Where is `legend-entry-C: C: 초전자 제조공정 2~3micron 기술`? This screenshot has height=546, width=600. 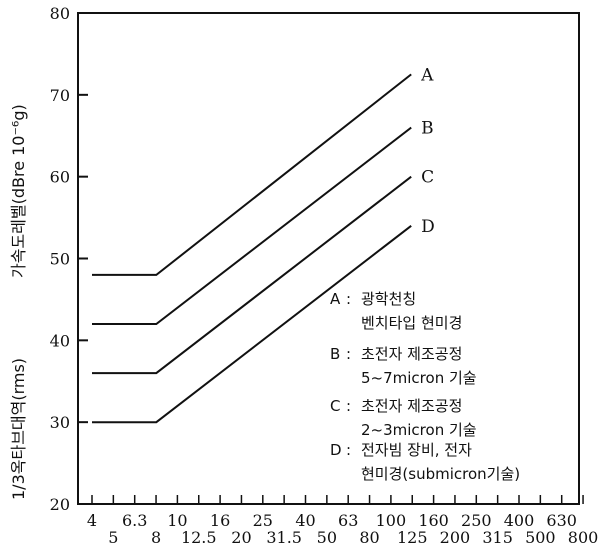
legend-entry-C: C: 초전자 제조공정 2~3micron 기술 is located at coordinates (403, 418).